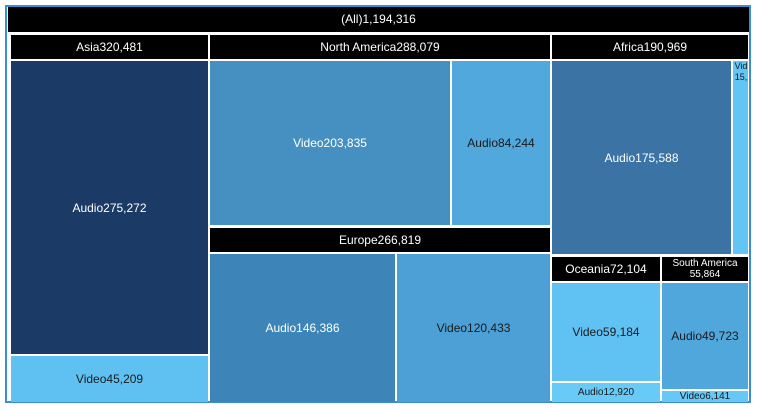 The image size is (760, 409). I want to click on europe-header: Europe 266,819, so click(380, 240).